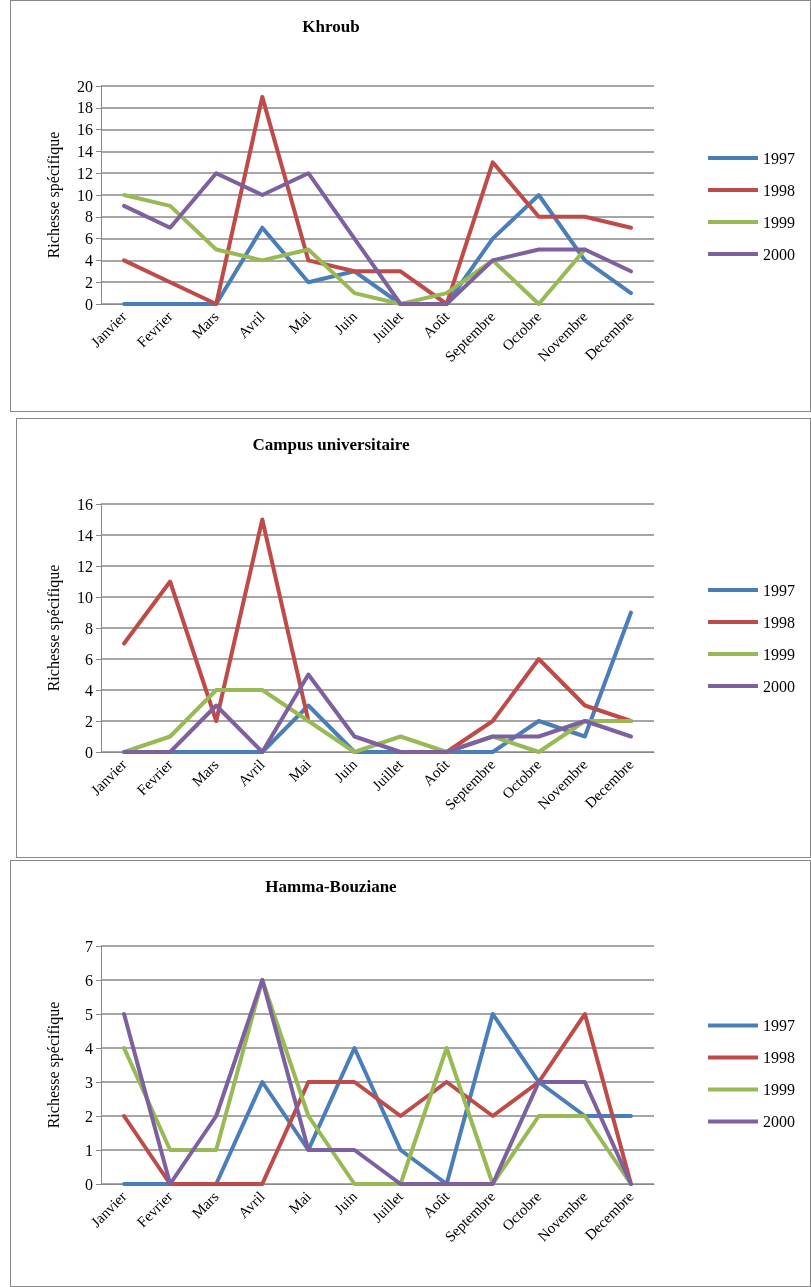 The height and width of the screenshot is (1287, 811). I want to click on y-tick-label: 3, so click(89, 1082).